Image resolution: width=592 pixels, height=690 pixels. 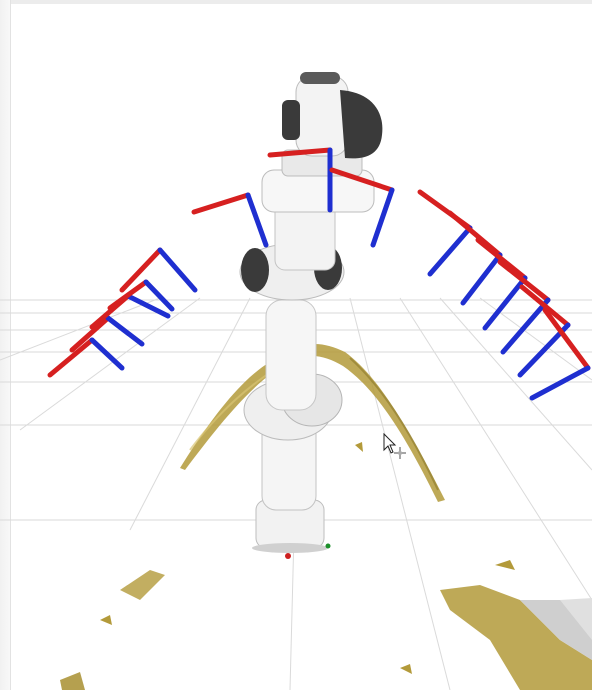 What do you see at coordinates (5, 345) in the screenshot?
I see `viewport-left-panel-edge` at bounding box center [5, 345].